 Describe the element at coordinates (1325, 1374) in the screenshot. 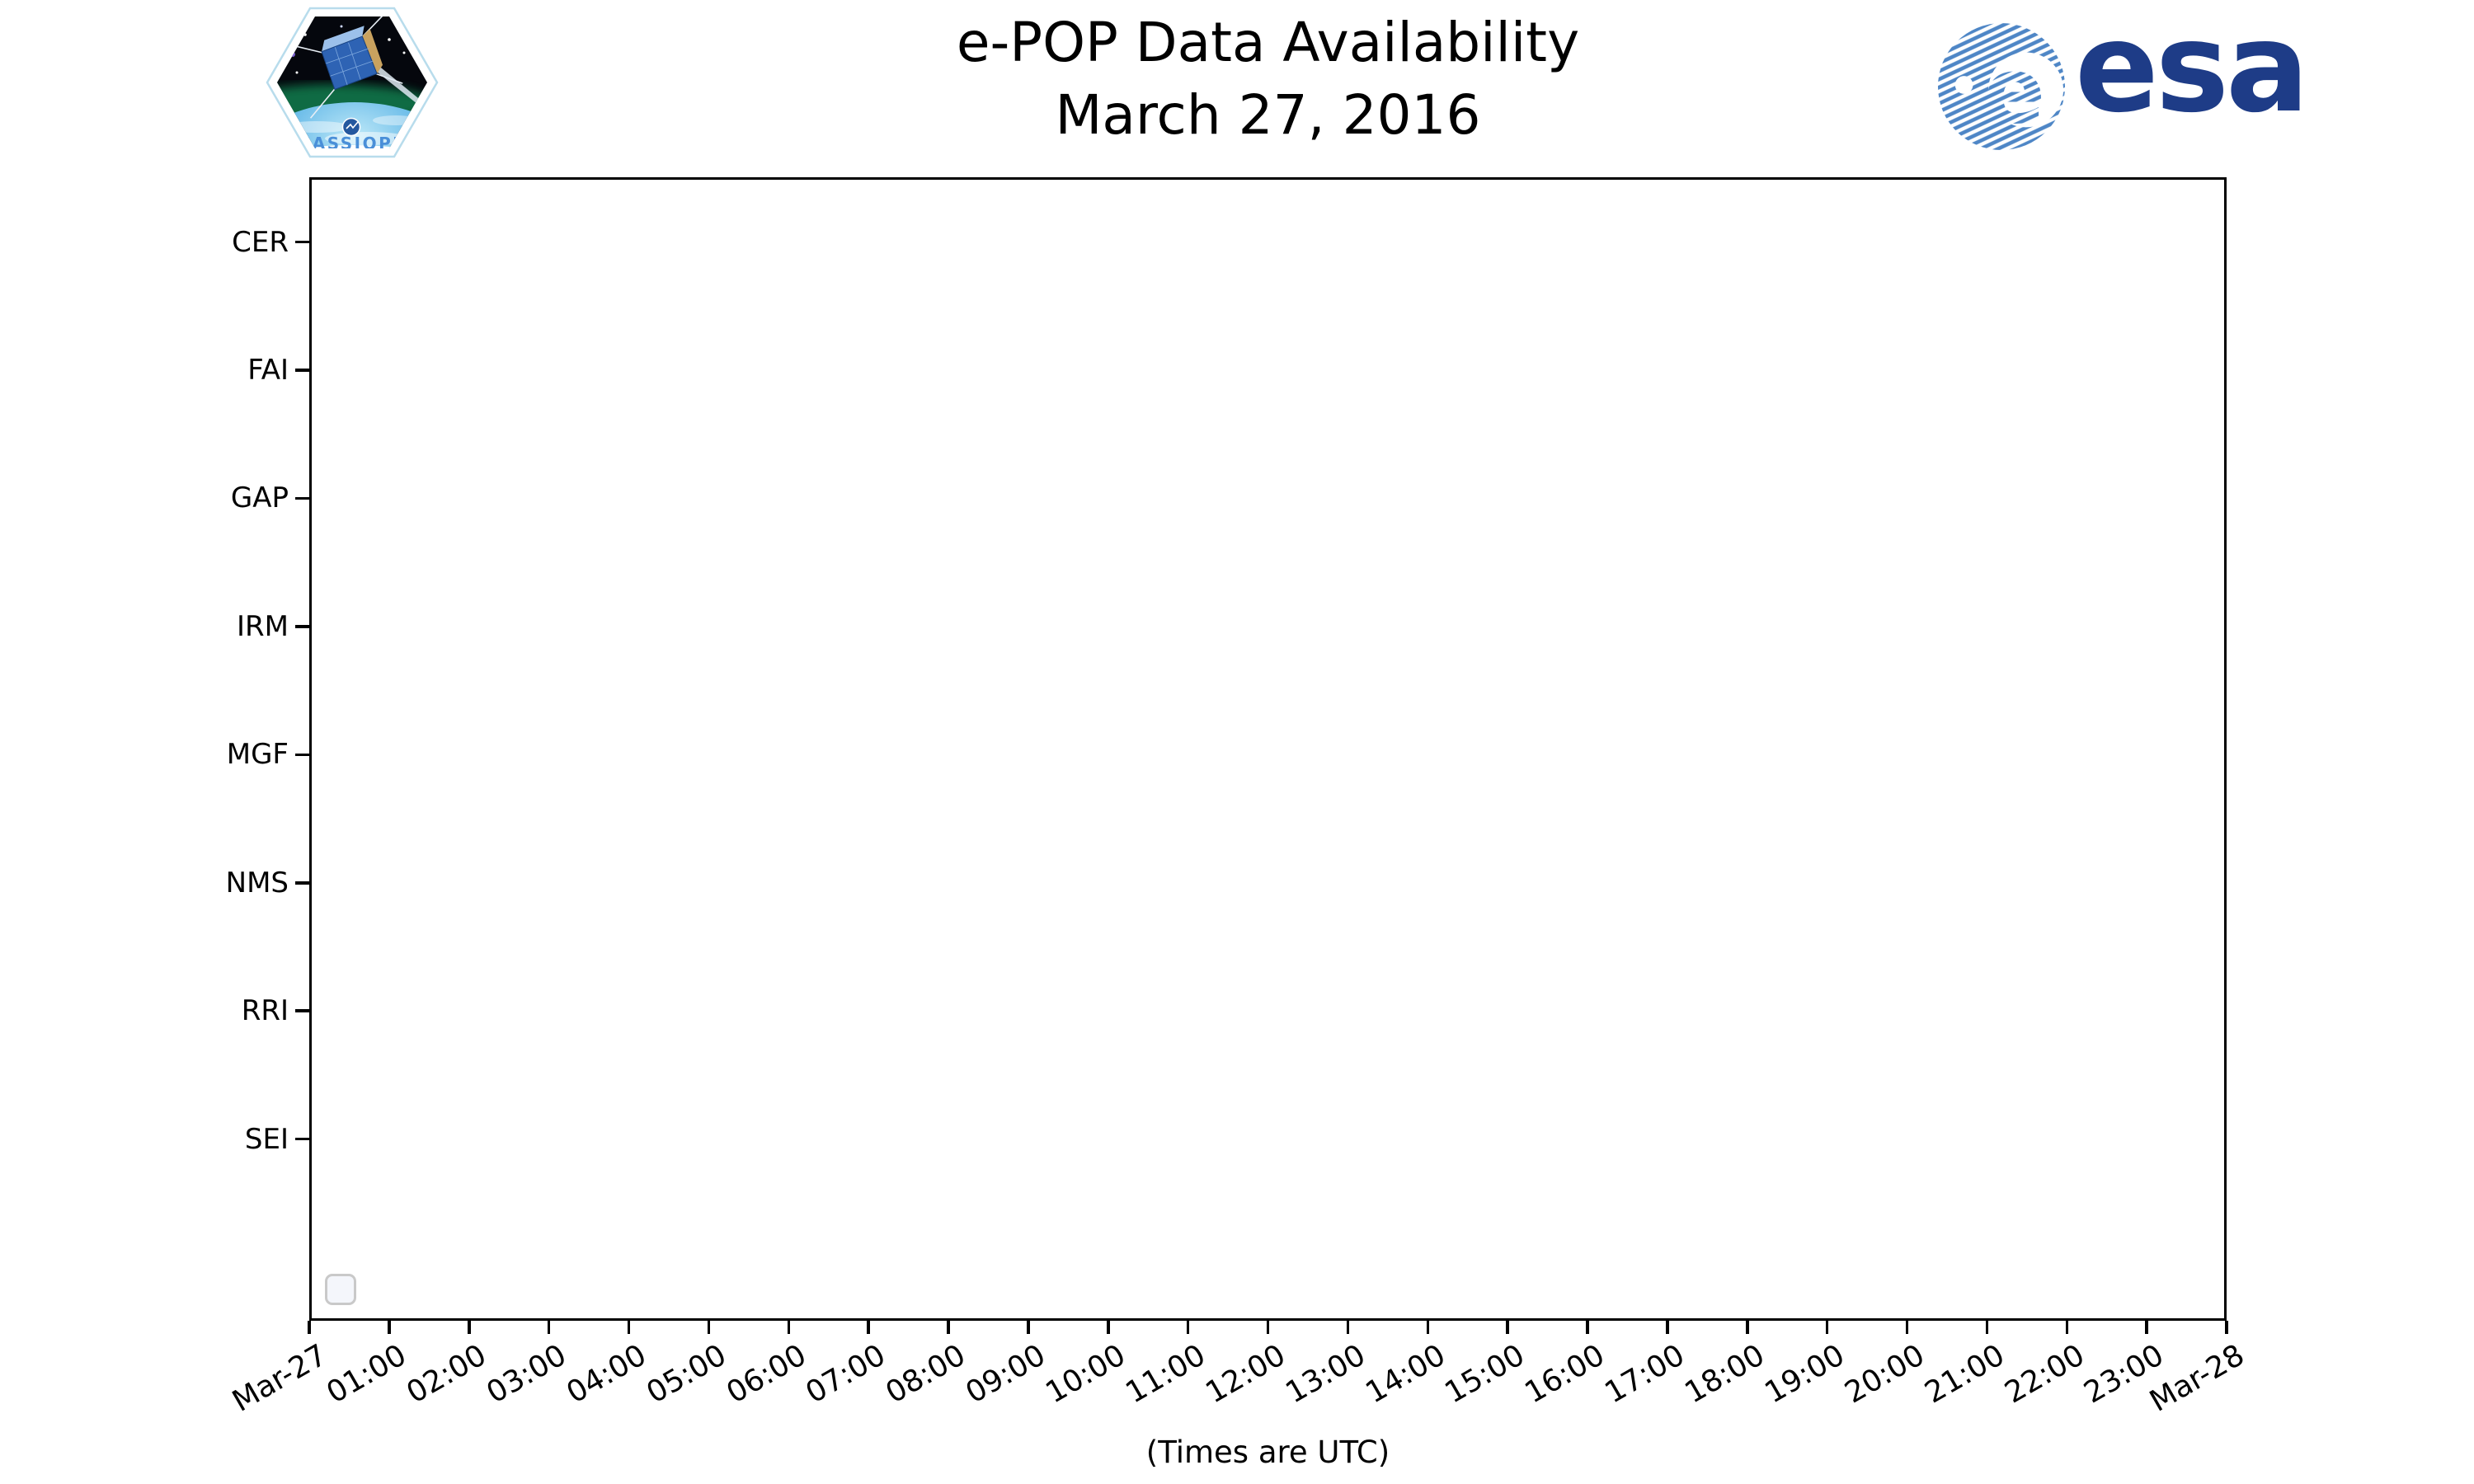

I see `x-axis-tick-label: 13:00` at that location.